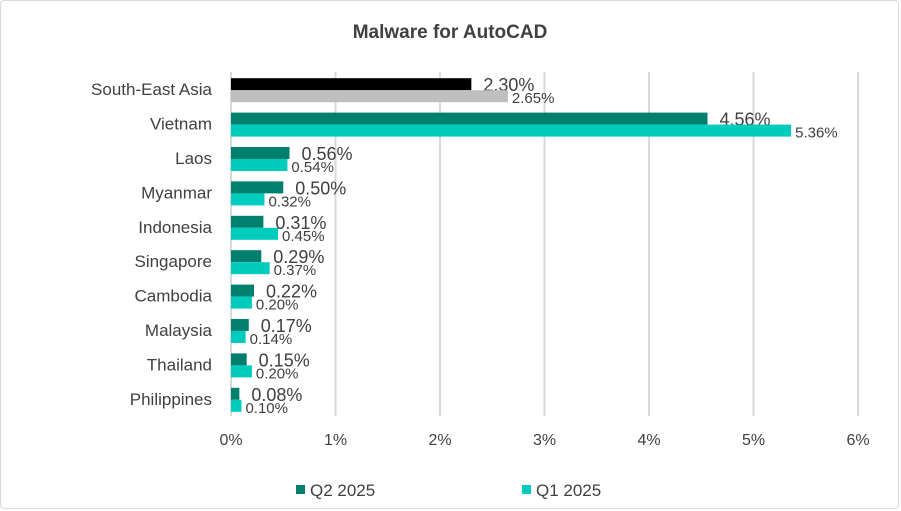 Image resolution: width=901 pixels, height=511 pixels. What do you see at coordinates (300, 223) in the screenshot?
I see `data-label-q2: 0.31%` at bounding box center [300, 223].